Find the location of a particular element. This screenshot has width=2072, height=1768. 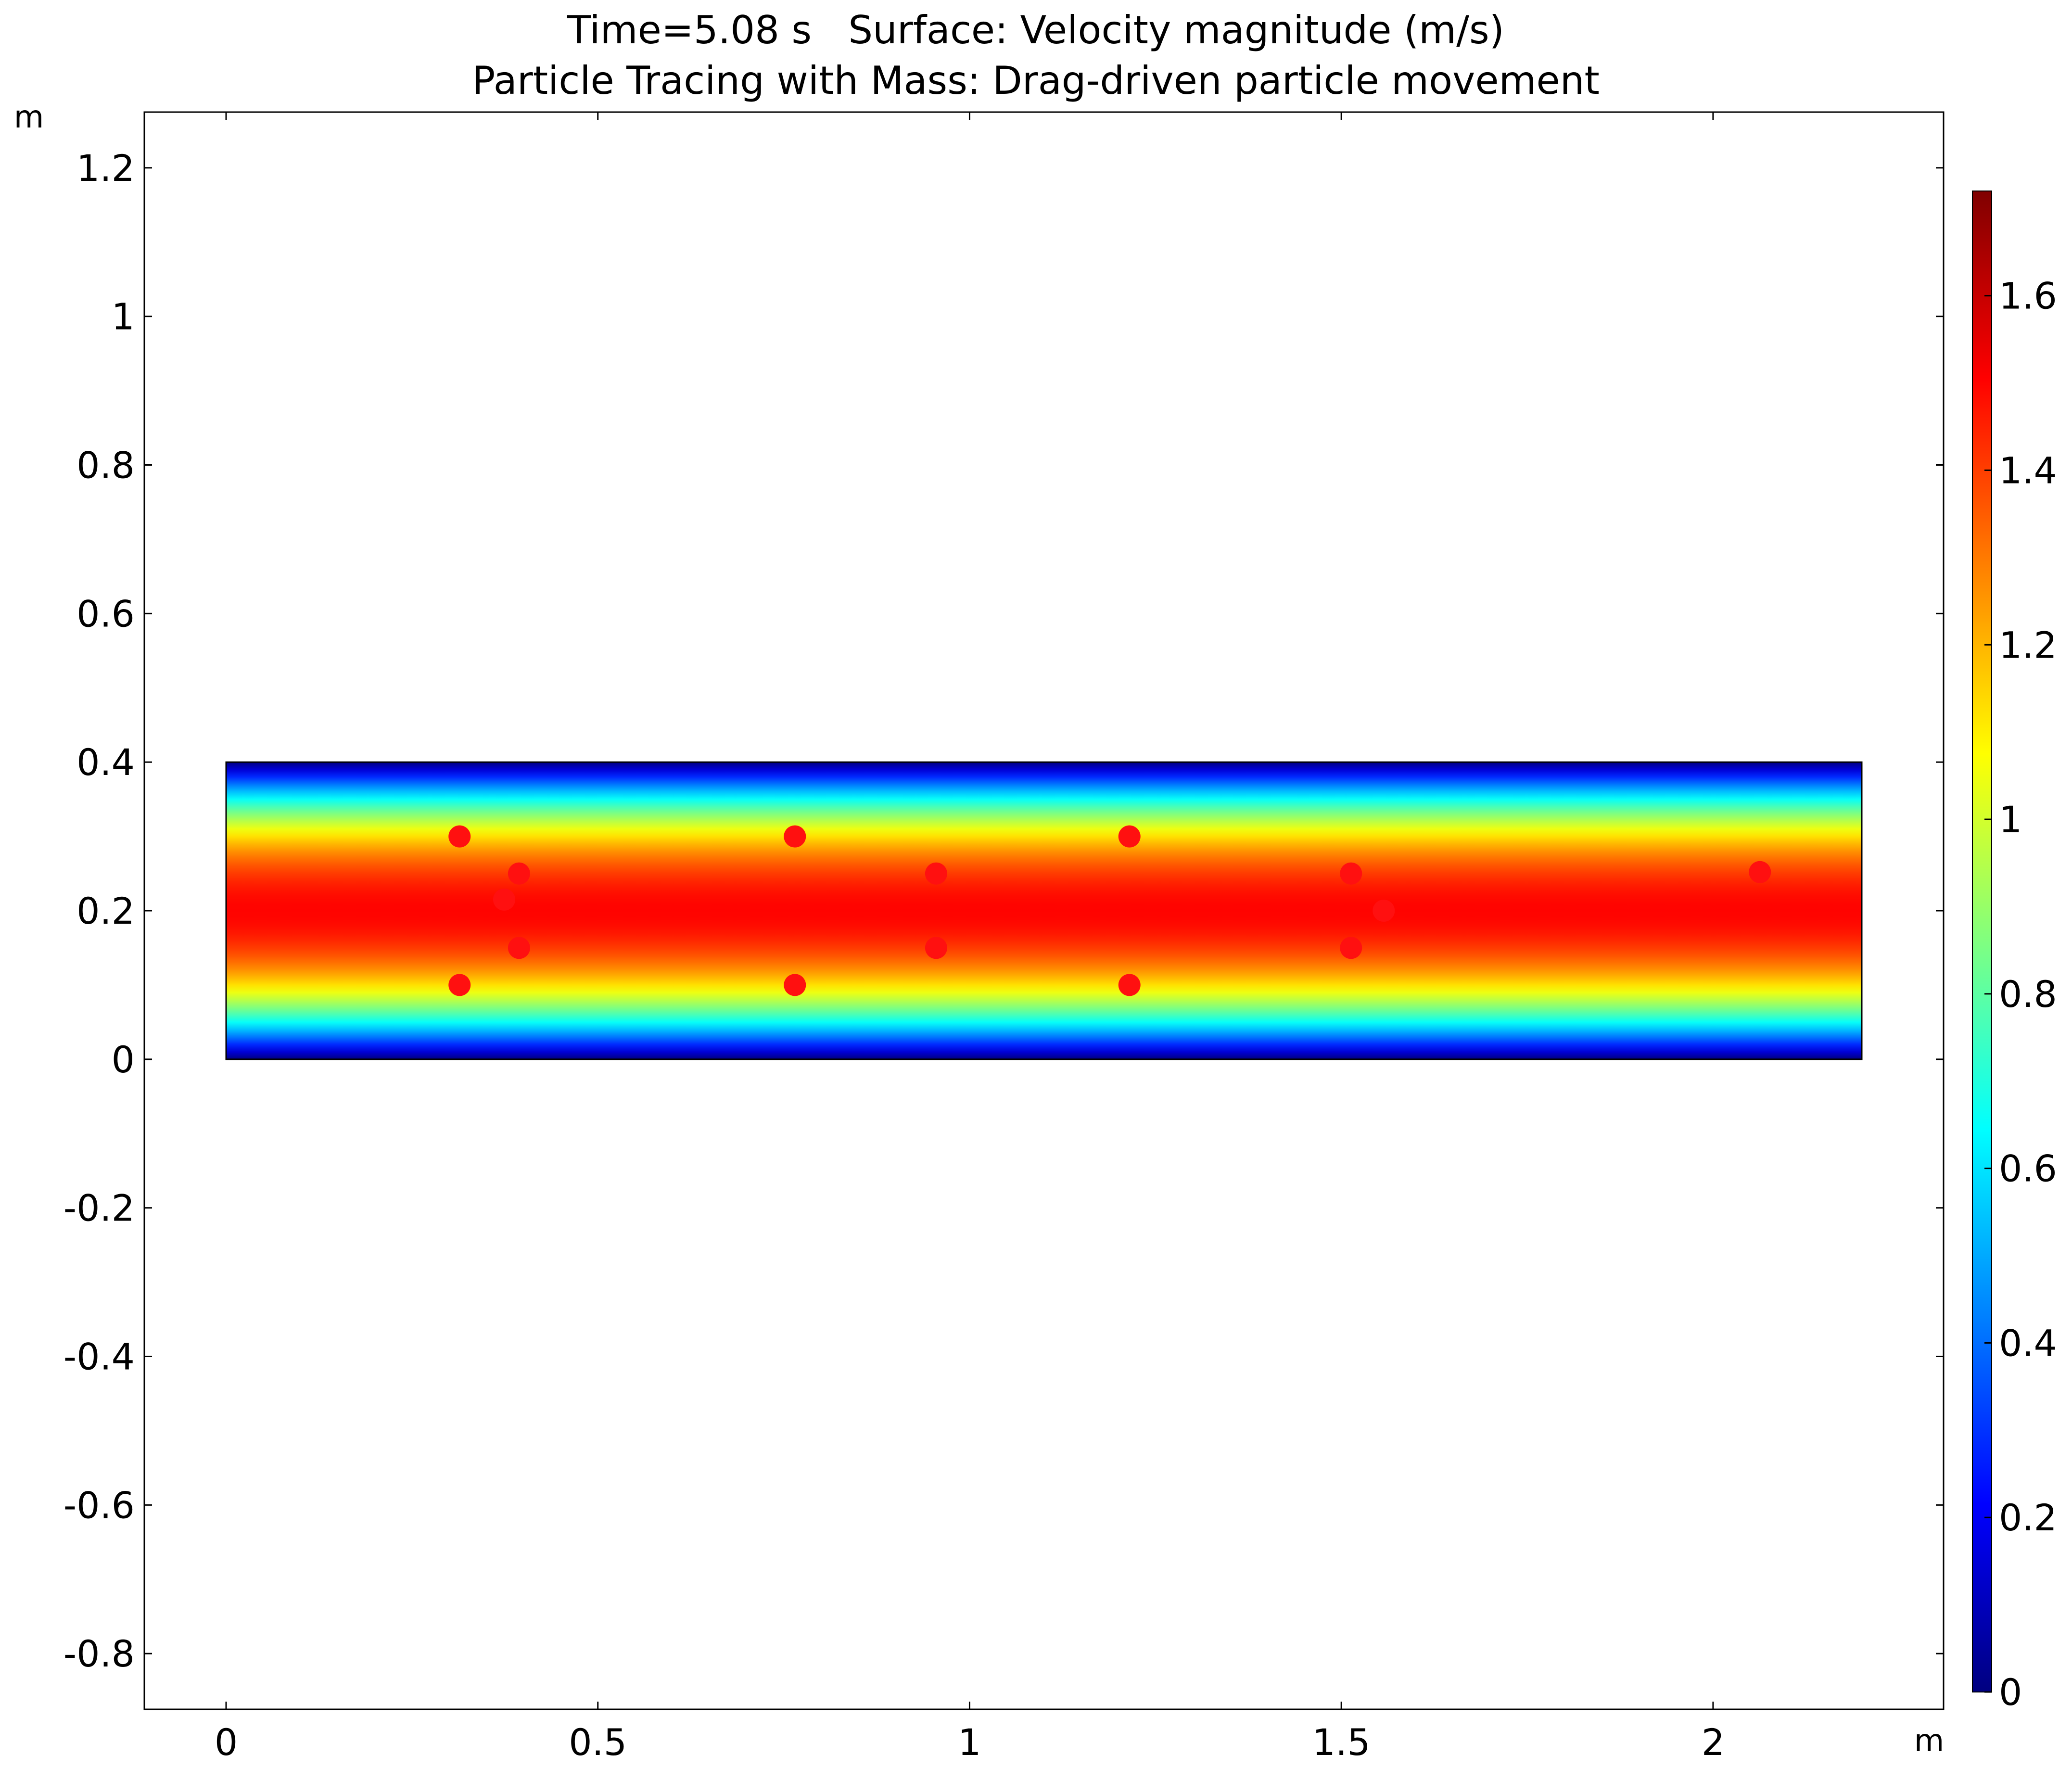

y-tick-label: 0 is located at coordinates (123, 1059).